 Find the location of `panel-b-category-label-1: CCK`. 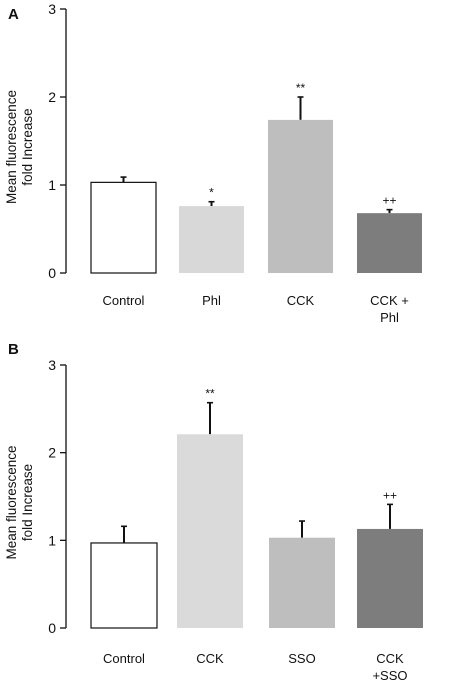

panel-b-category-label-1: CCK is located at coordinates (210, 658).